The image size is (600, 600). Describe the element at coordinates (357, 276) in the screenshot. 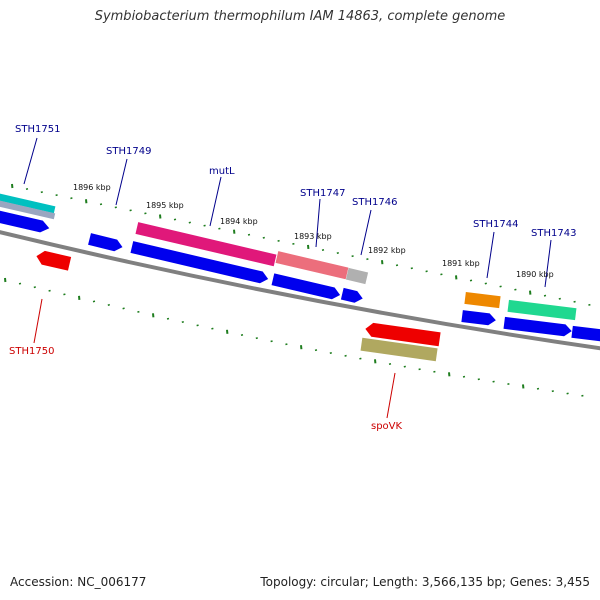

I see `feature-lightgray` at that location.